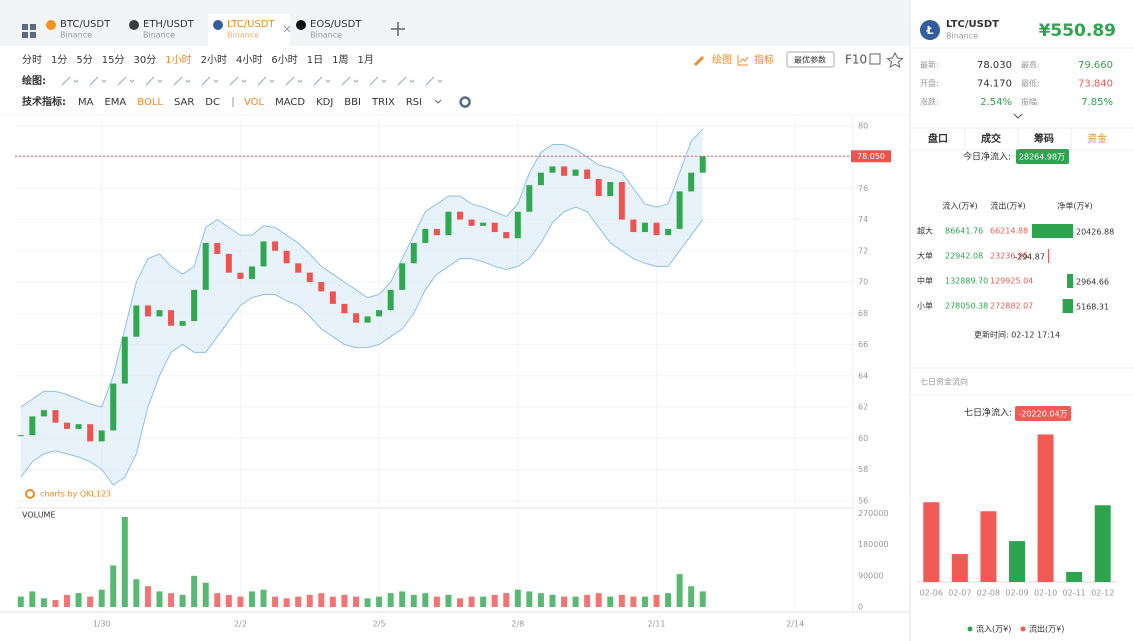 This screenshot has height=641, width=1134. Describe the element at coordinates (85, 24) in the screenshot. I see `tab-pair: BTC/USDT` at that location.